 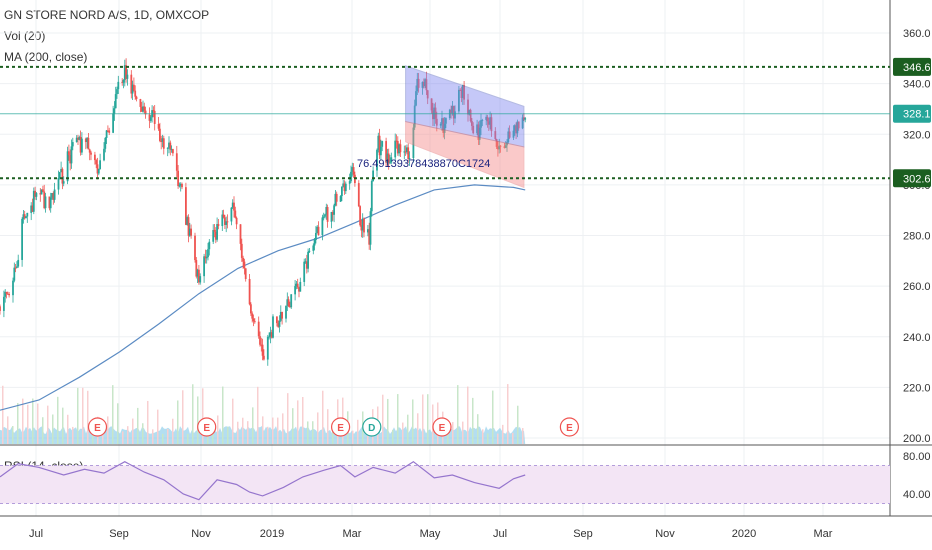 I want to click on ma-legend: MA (200, close), so click(x=46, y=57).